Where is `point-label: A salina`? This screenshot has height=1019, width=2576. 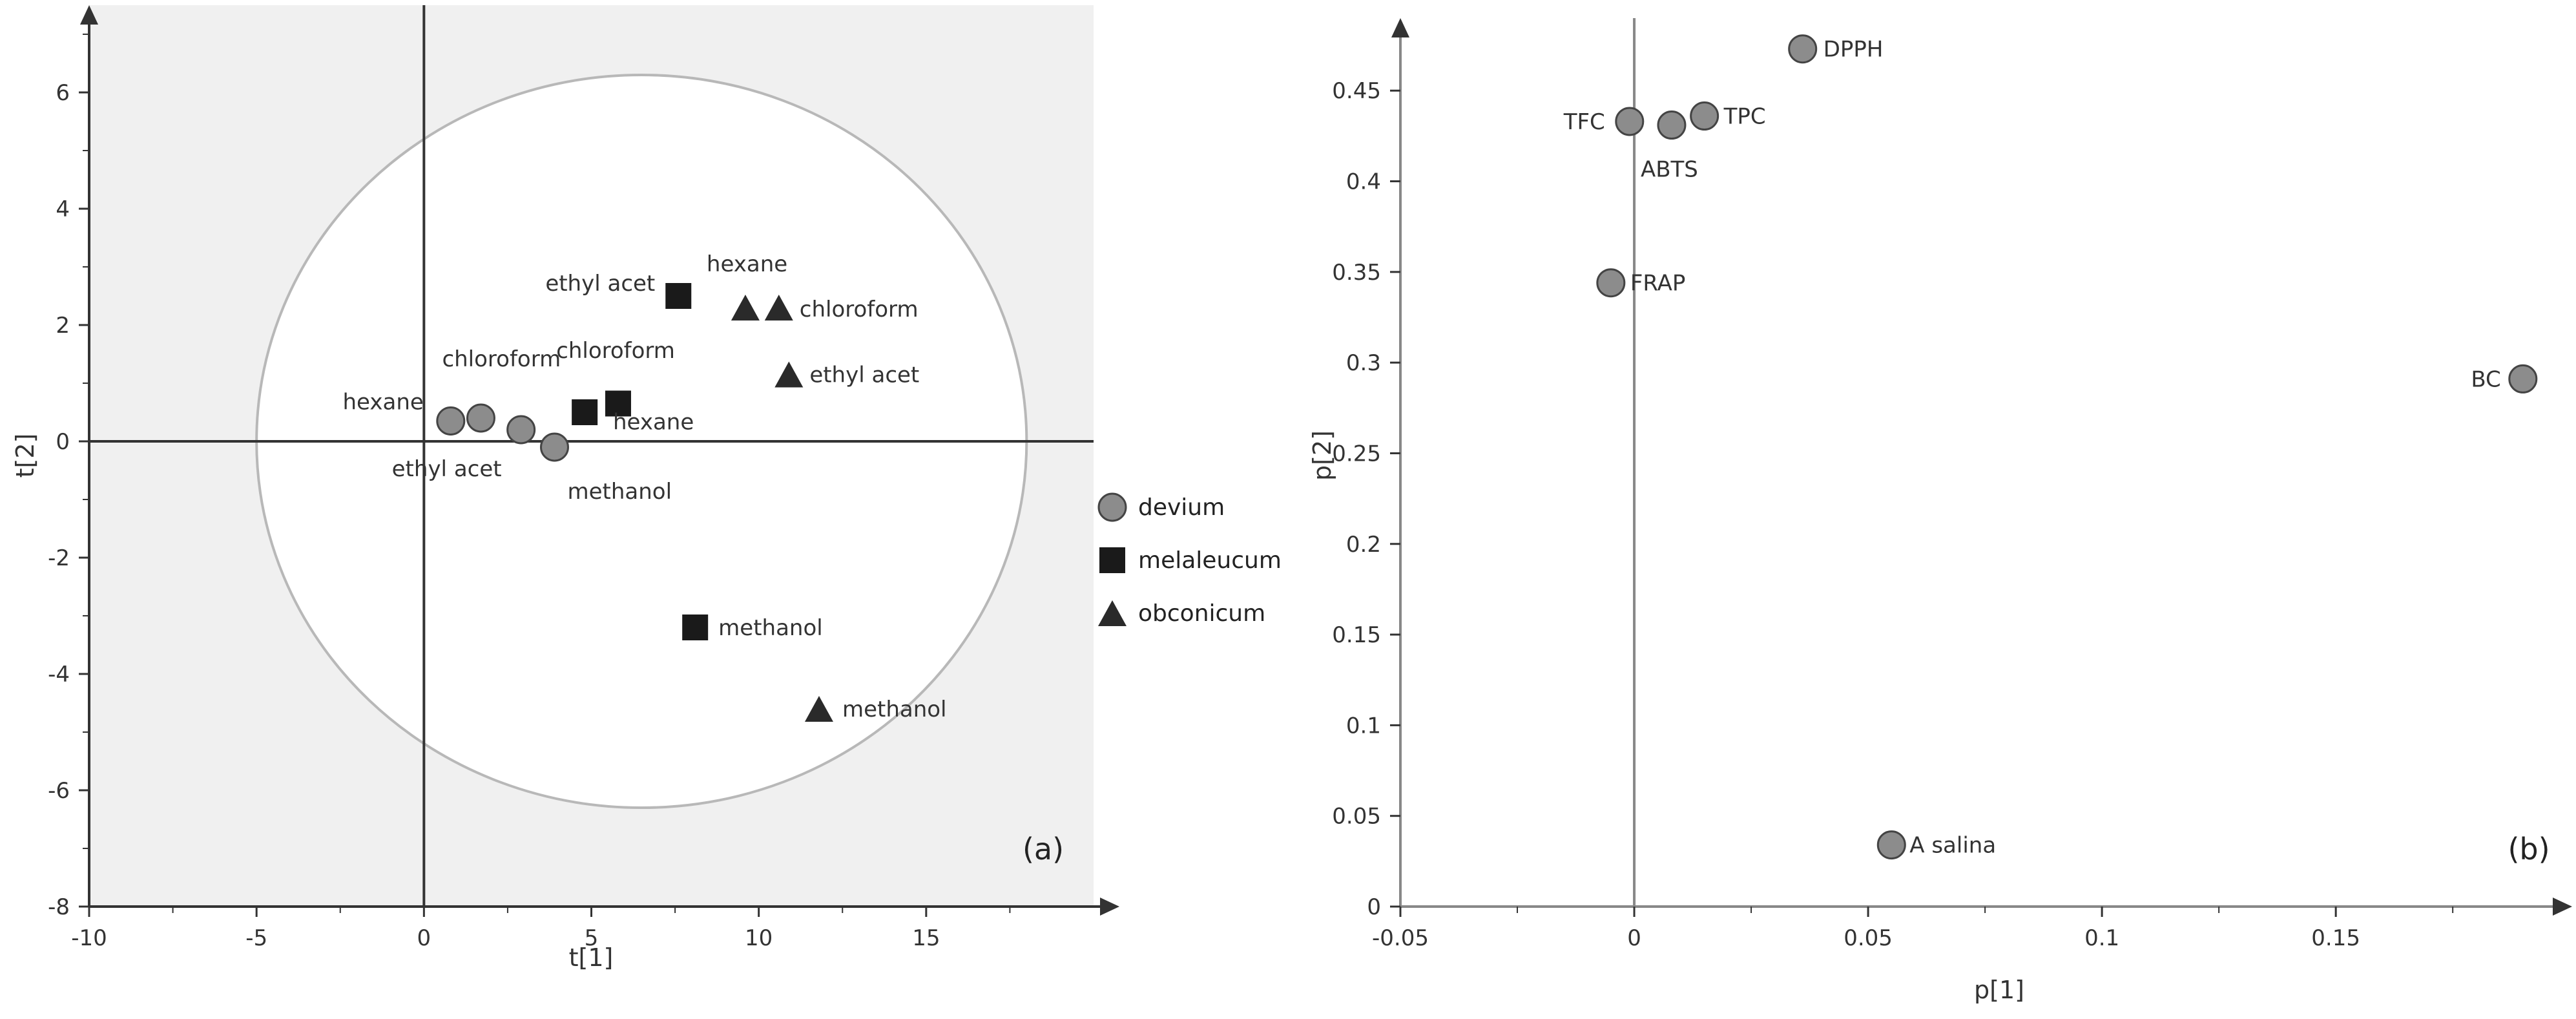
point-label: A salina is located at coordinates (1952, 846).